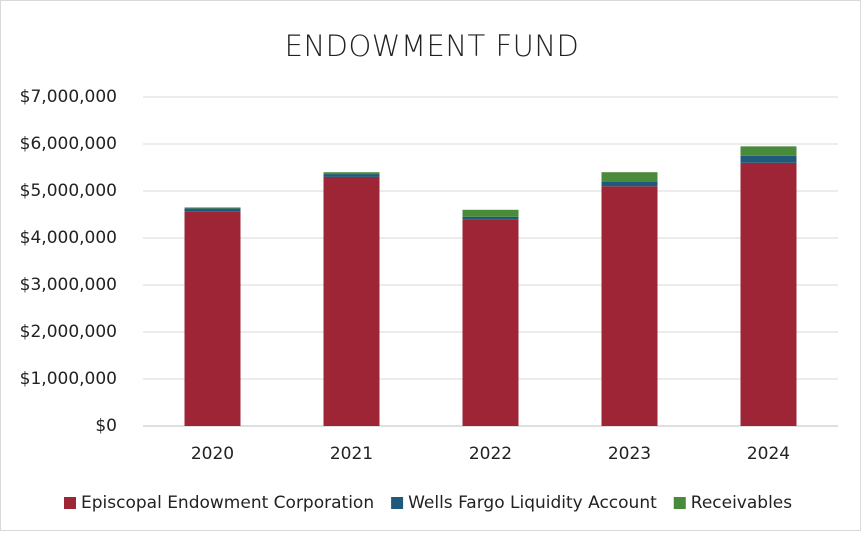 Image resolution: width=863 pixels, height=533 pixels. I want to click on x-tick-label: 2022, so click(490, 454).